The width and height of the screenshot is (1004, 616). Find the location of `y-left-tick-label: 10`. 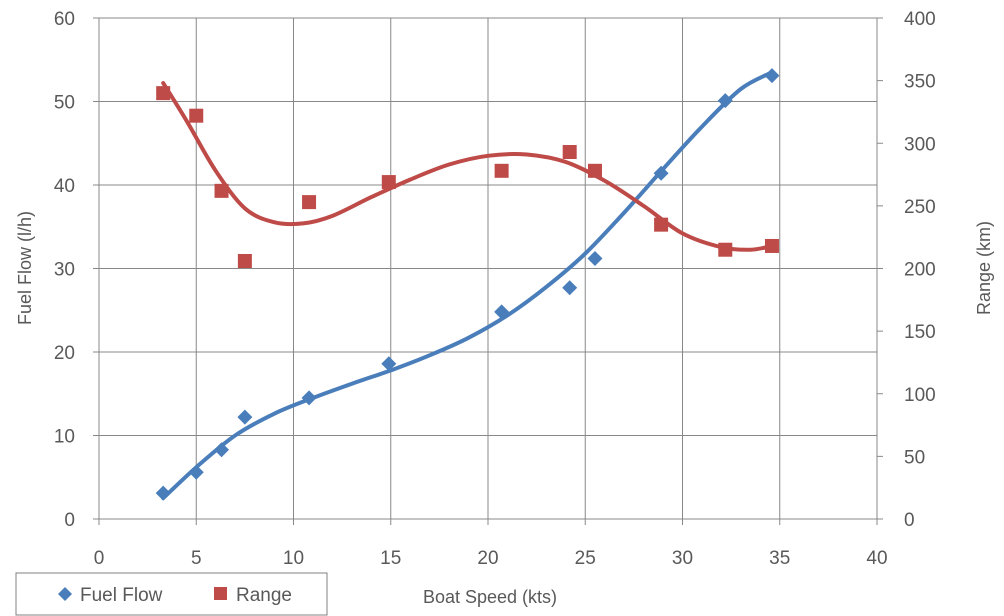

y-left-tick-label: 10 is located at coordinates (64, 437).